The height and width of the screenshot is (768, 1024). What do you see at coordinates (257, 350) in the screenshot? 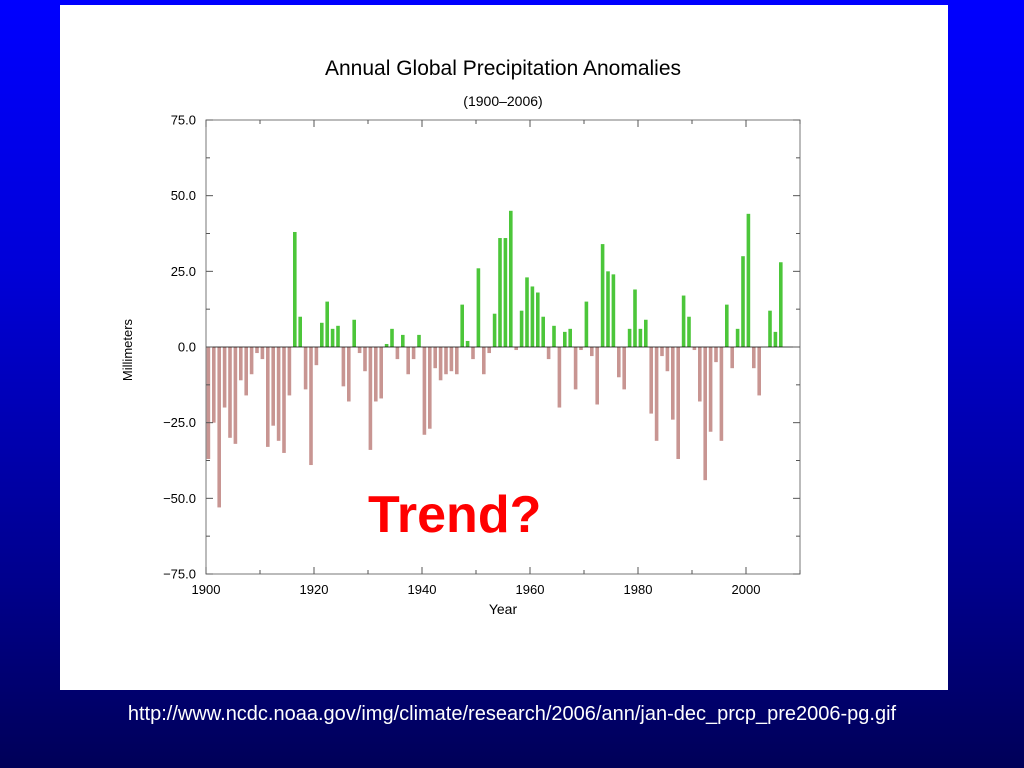
I see `bar-1909` at bounding box center [257, 350].